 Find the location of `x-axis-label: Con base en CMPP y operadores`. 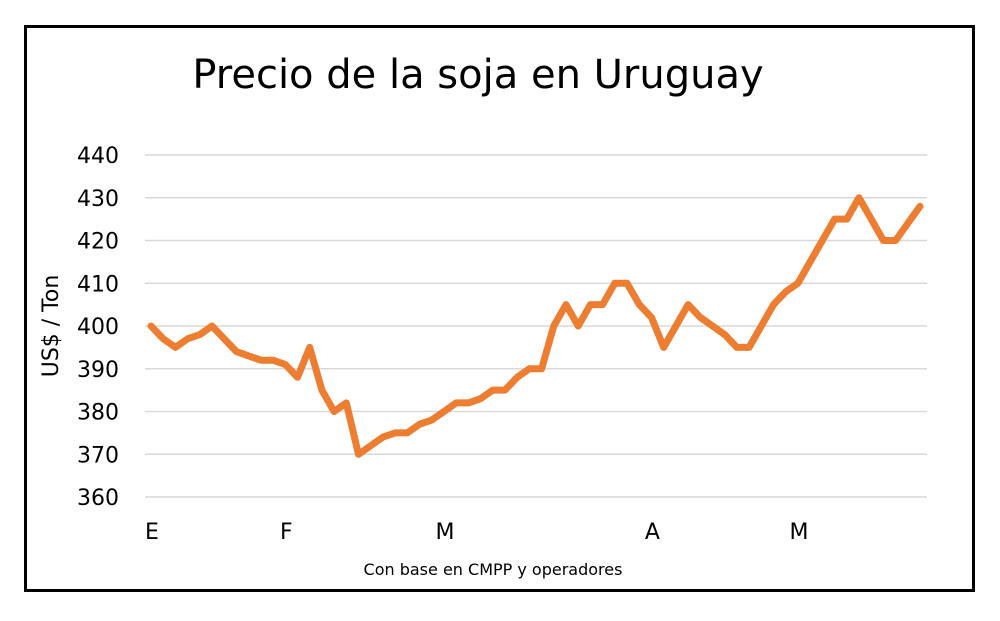

x-axis-label: Con base en CMPP y operadores is located at coordinates (493, 569).